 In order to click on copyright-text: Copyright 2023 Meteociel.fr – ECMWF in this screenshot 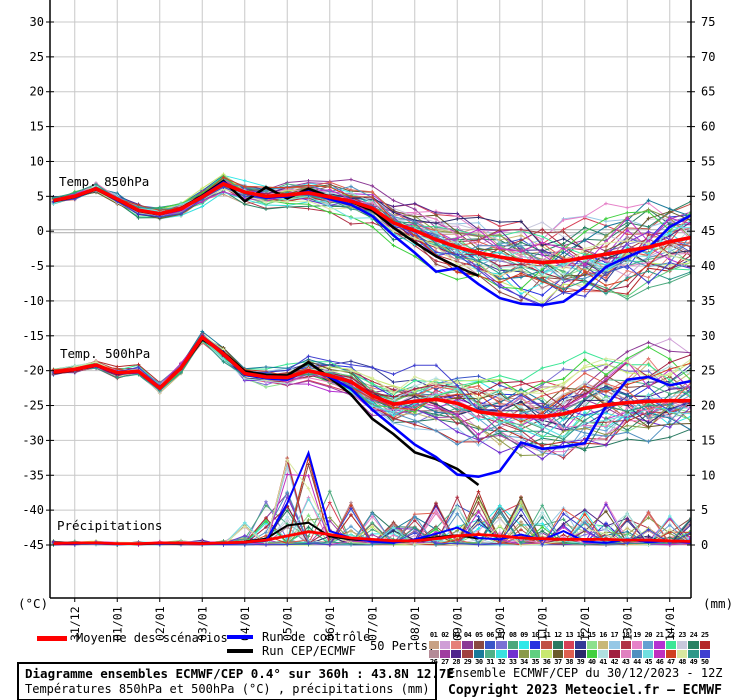, I will do `click(585, 690)`.